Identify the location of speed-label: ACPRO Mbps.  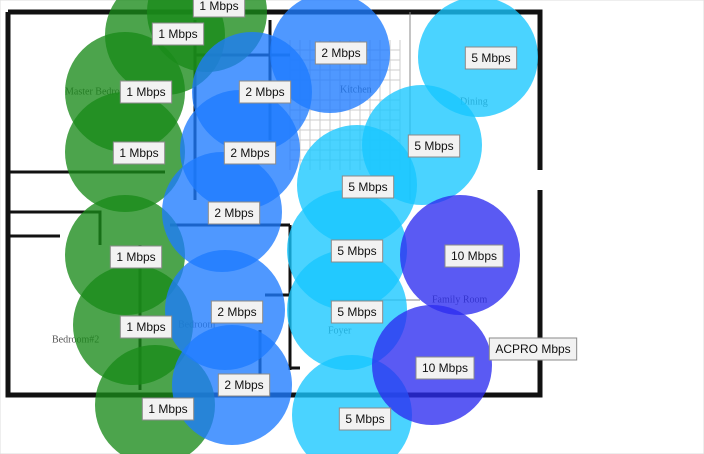
(532, 349).